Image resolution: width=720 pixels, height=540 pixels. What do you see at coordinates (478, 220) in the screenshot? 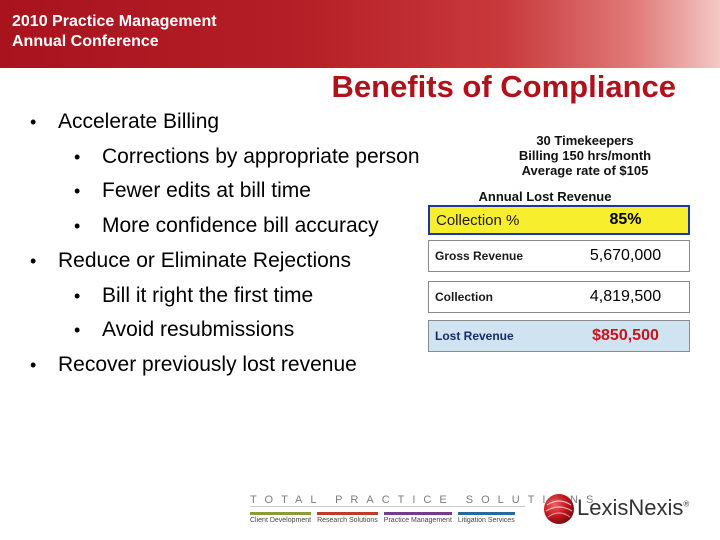
I see `row-label: Collection %` at bounding box center [478, 220].